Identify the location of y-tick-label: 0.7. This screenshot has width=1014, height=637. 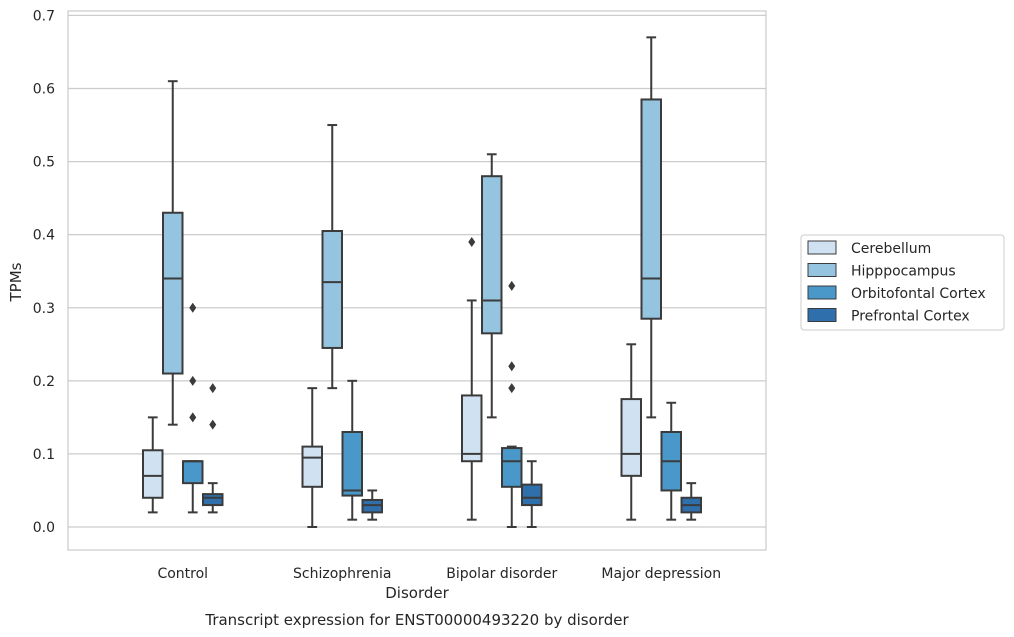
(44, 16).